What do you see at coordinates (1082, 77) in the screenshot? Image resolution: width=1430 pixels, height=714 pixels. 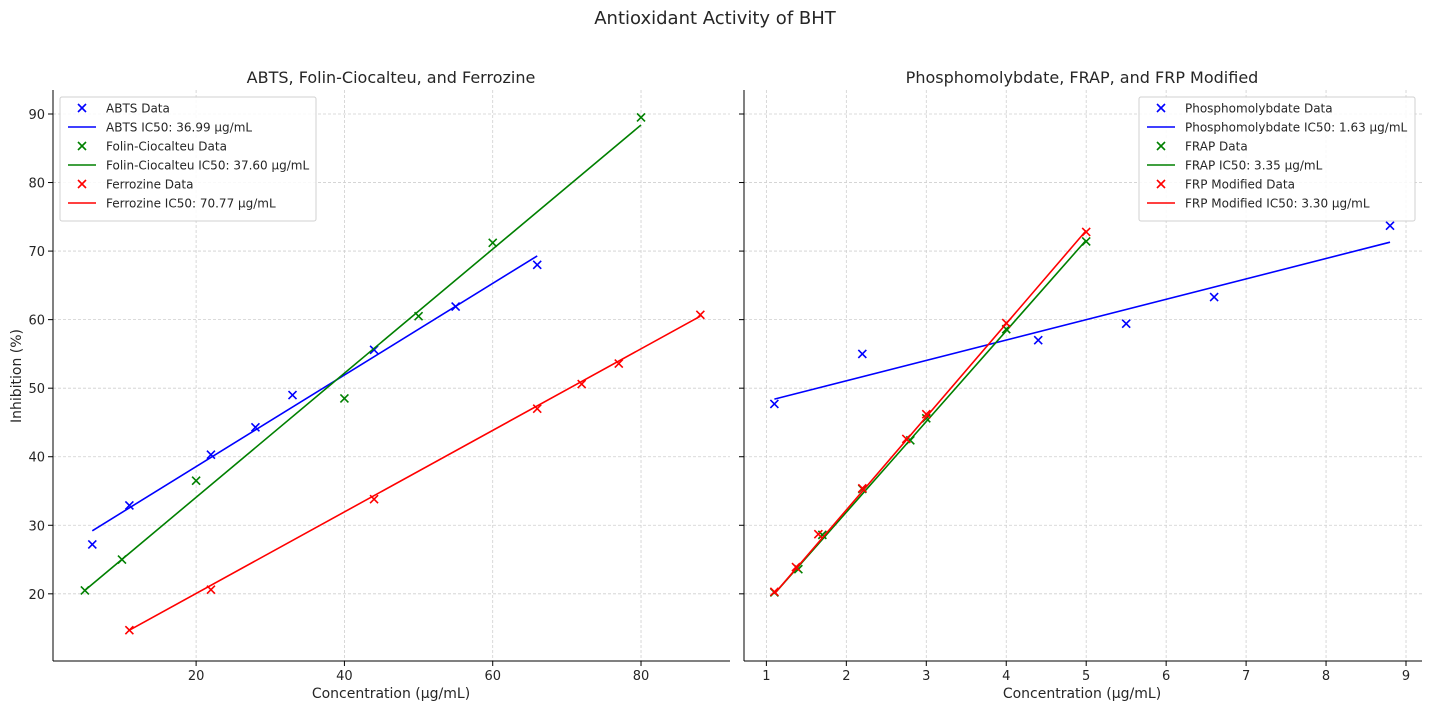 I see `chart-title: Phosphomolybdate, FRAP, and FRP Modified` at bounding box center [1082, 77].